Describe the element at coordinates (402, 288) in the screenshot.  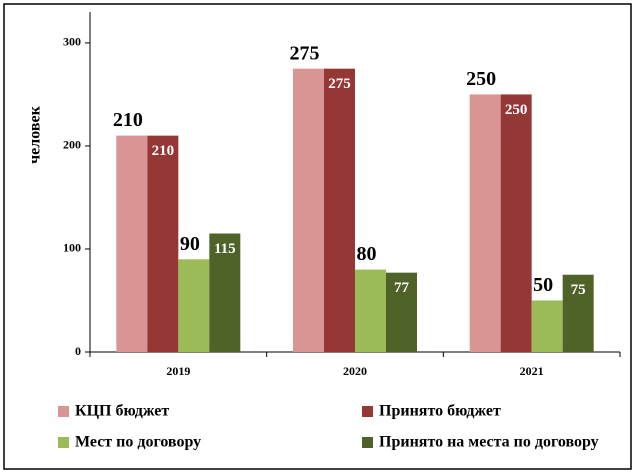
I see `data-label: 77` at that location.